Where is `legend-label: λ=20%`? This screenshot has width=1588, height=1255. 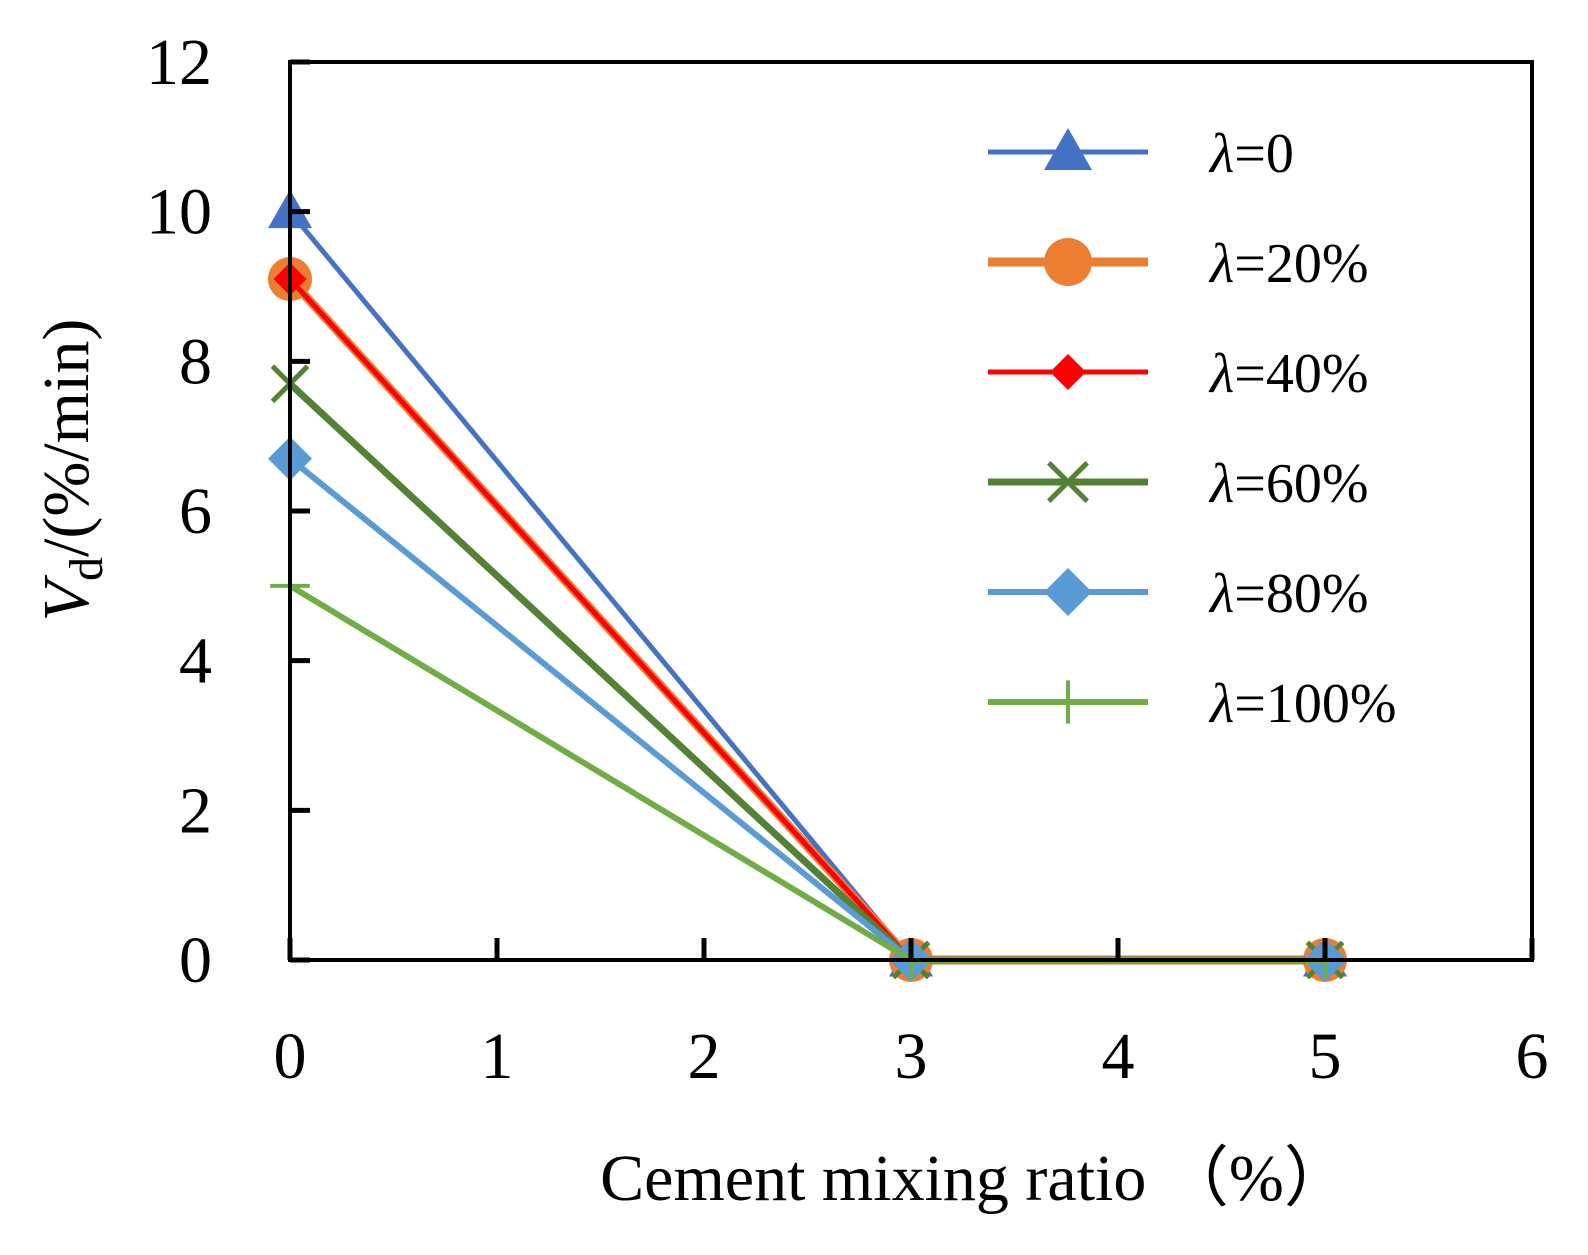
legend-label: λ=20% is located at coordinates (1288, 264).